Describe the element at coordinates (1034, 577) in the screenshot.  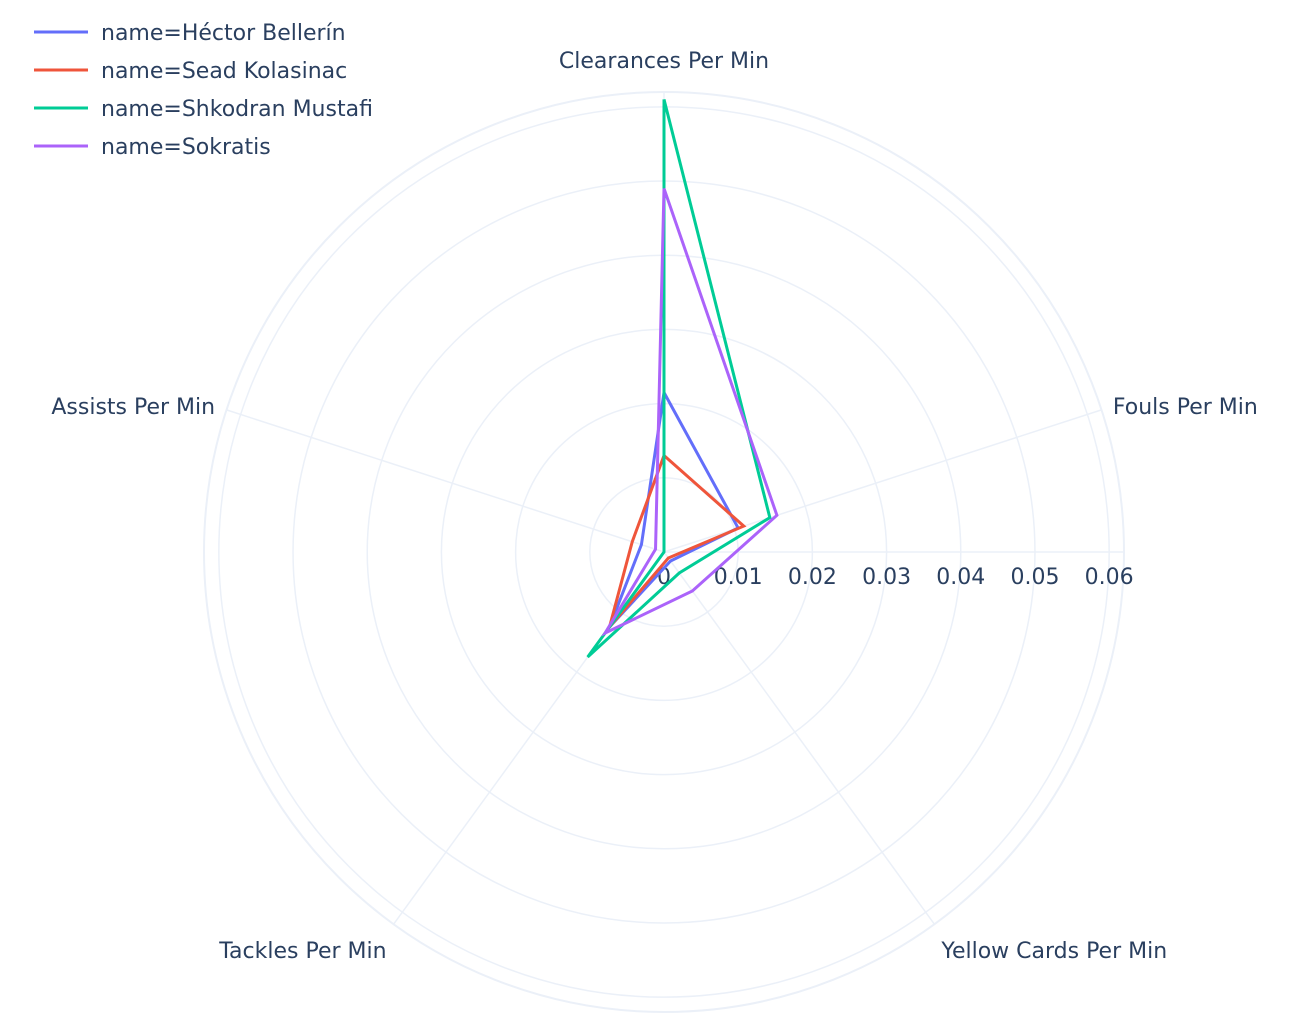
I see `radial-tick-label: 0.05` at that location.